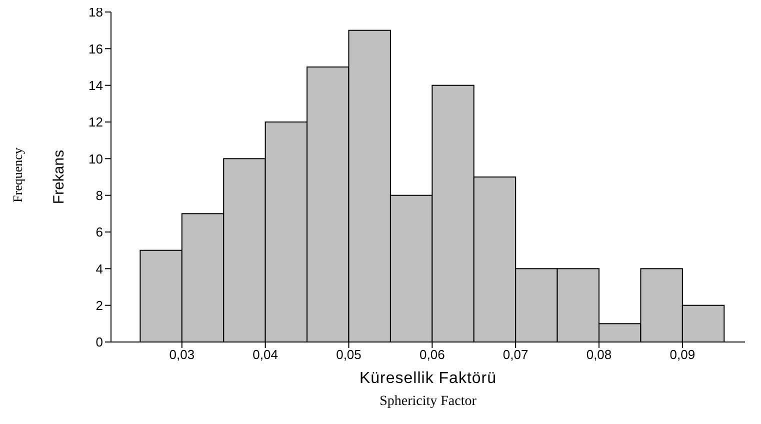 This screenshot has width=761, height=424. What do you see at coordinates (99, 232) in the screenshot?
I see `y-tick-label: 6` at bounding box center [99, 232].